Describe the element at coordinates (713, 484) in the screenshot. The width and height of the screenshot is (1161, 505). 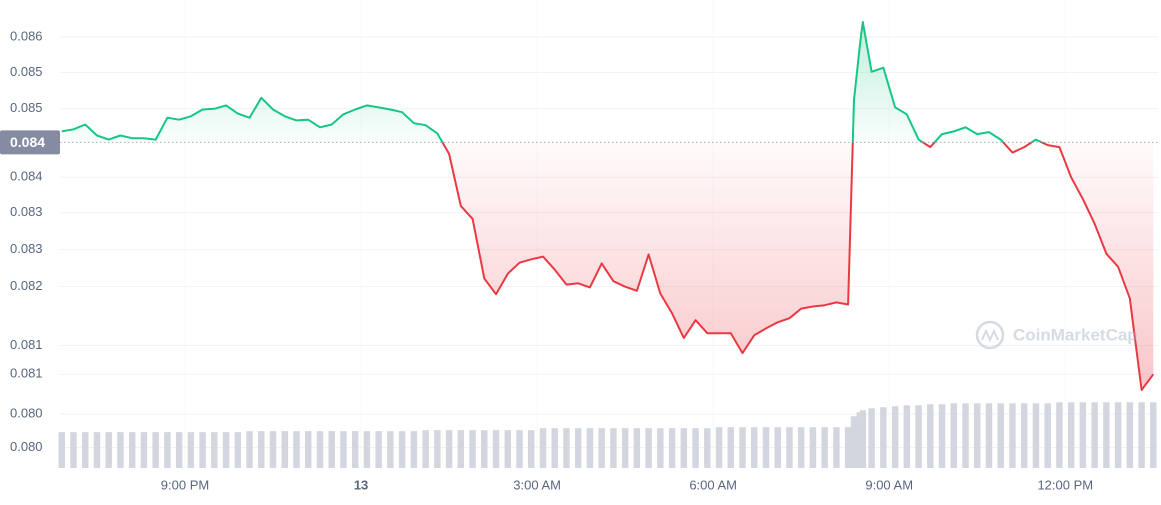
I see `x-tick-label: 6:00 AM` at that location.